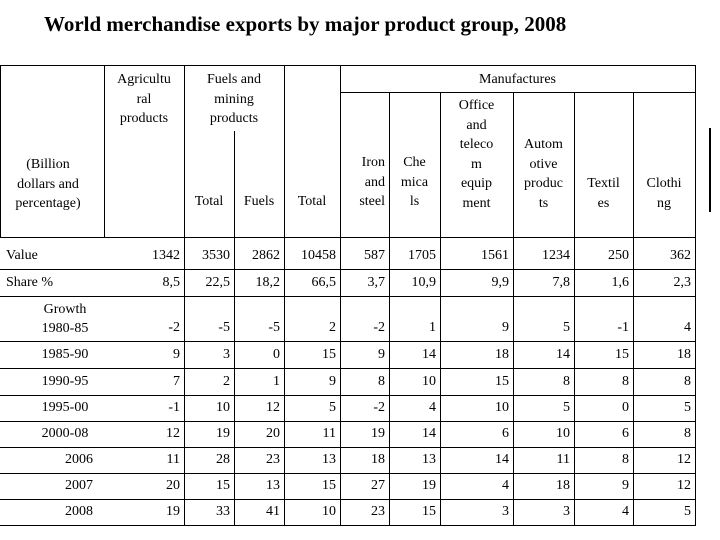 The height and width of the screenshot is (540, 720). What do you see at coordinates (273, 459) in the screenshot?
I see `table-cell: 23` at bounding box center [273, 459].